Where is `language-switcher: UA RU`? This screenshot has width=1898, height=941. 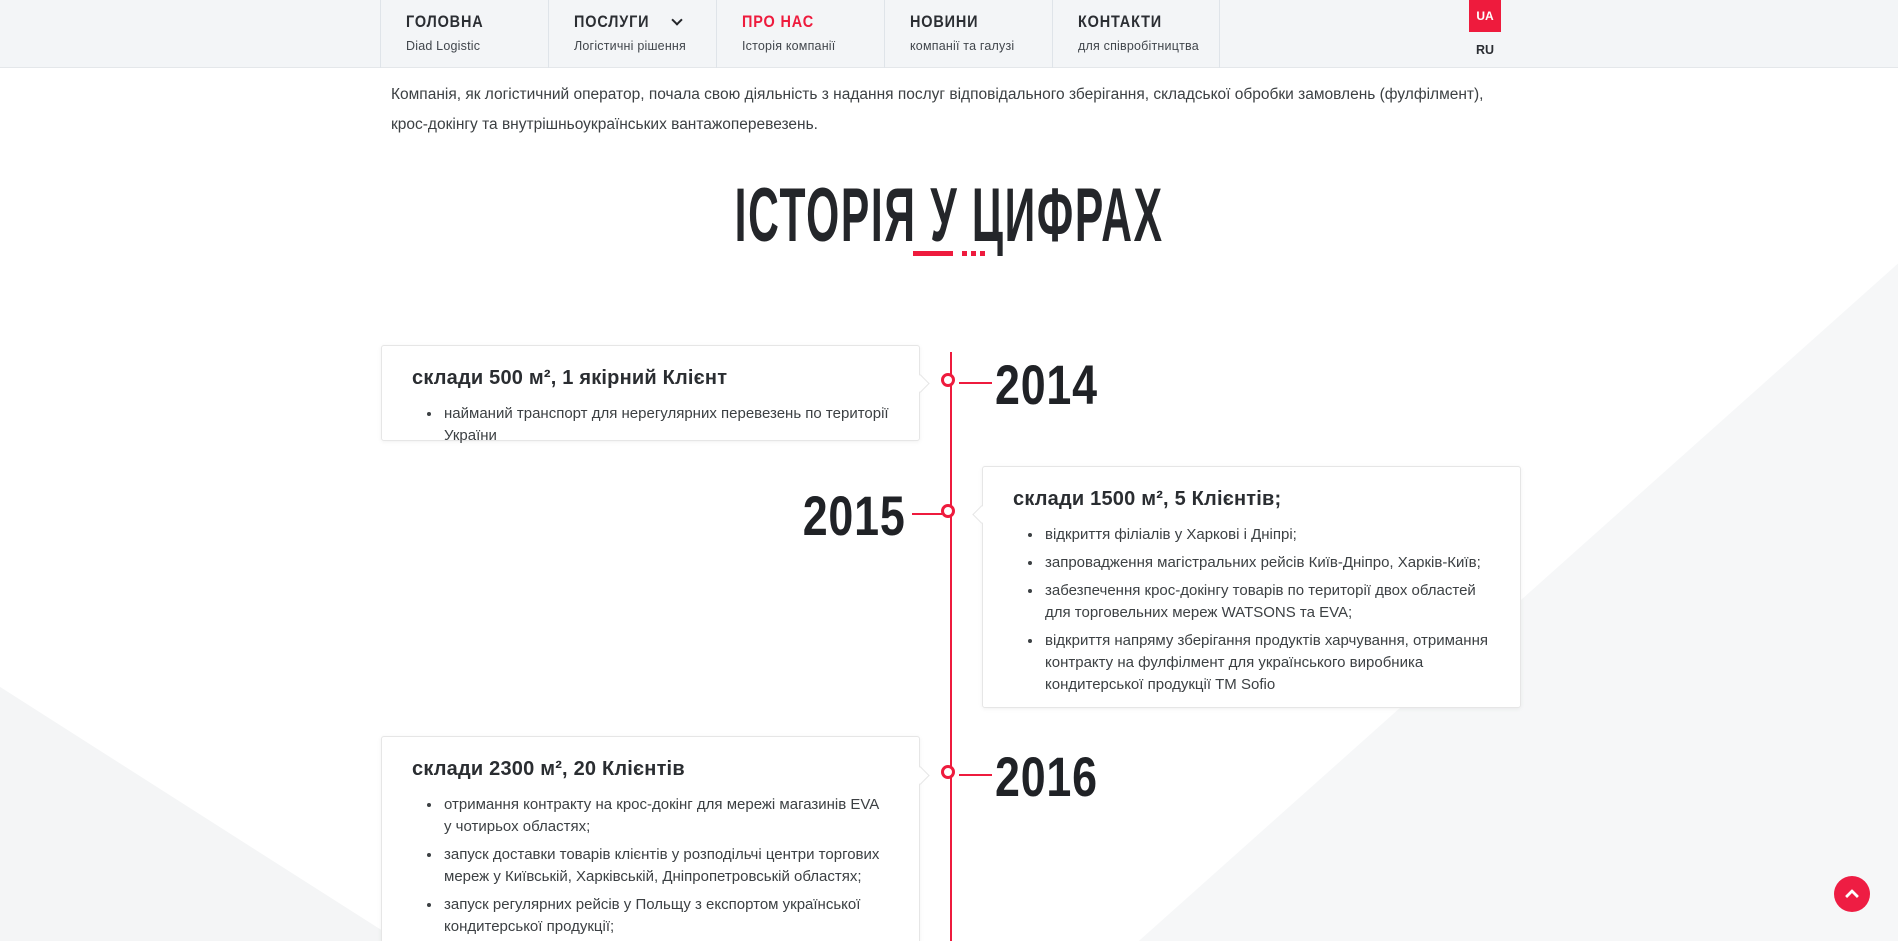
language-switcher: UA RU is located at coordinates (1485, 28).